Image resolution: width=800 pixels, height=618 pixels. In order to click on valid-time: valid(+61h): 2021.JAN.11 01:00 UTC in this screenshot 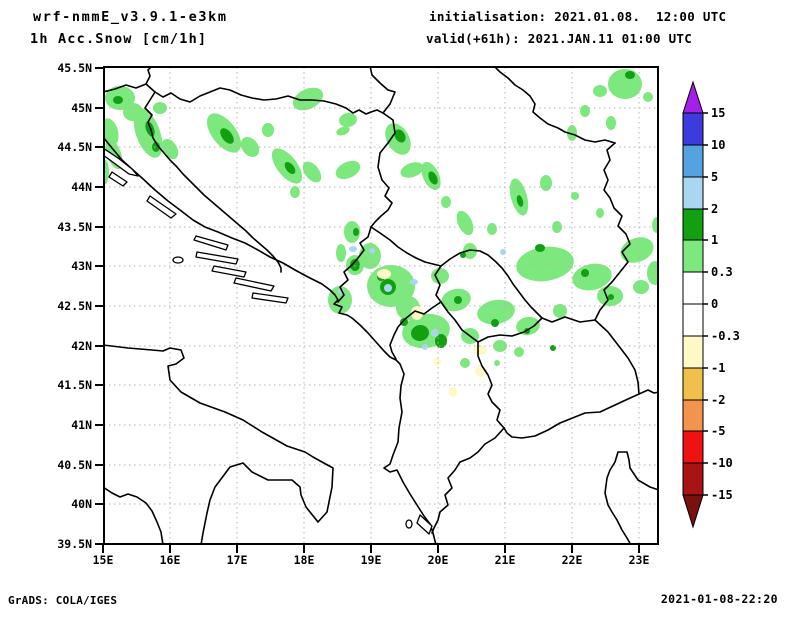, I will do `click(559, 38)`.